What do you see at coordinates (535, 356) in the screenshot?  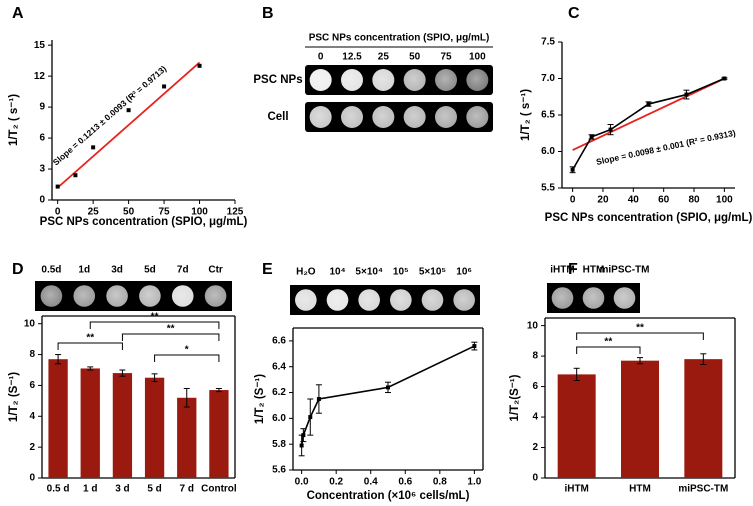 I see `y-tick-label: 8` at bounding box center [535, 356].